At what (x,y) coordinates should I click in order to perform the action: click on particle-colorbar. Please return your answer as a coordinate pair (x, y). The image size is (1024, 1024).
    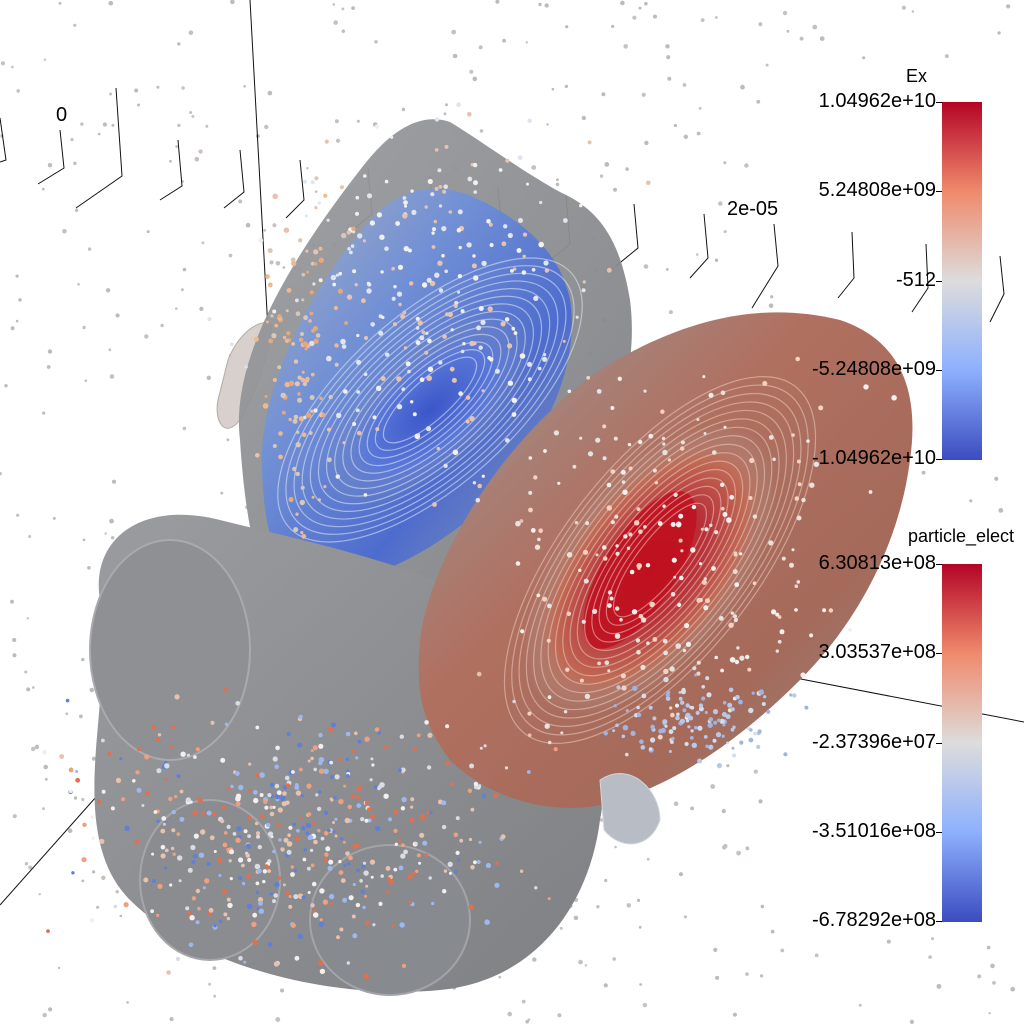
    Looking at the image, I should click on (962, 743).